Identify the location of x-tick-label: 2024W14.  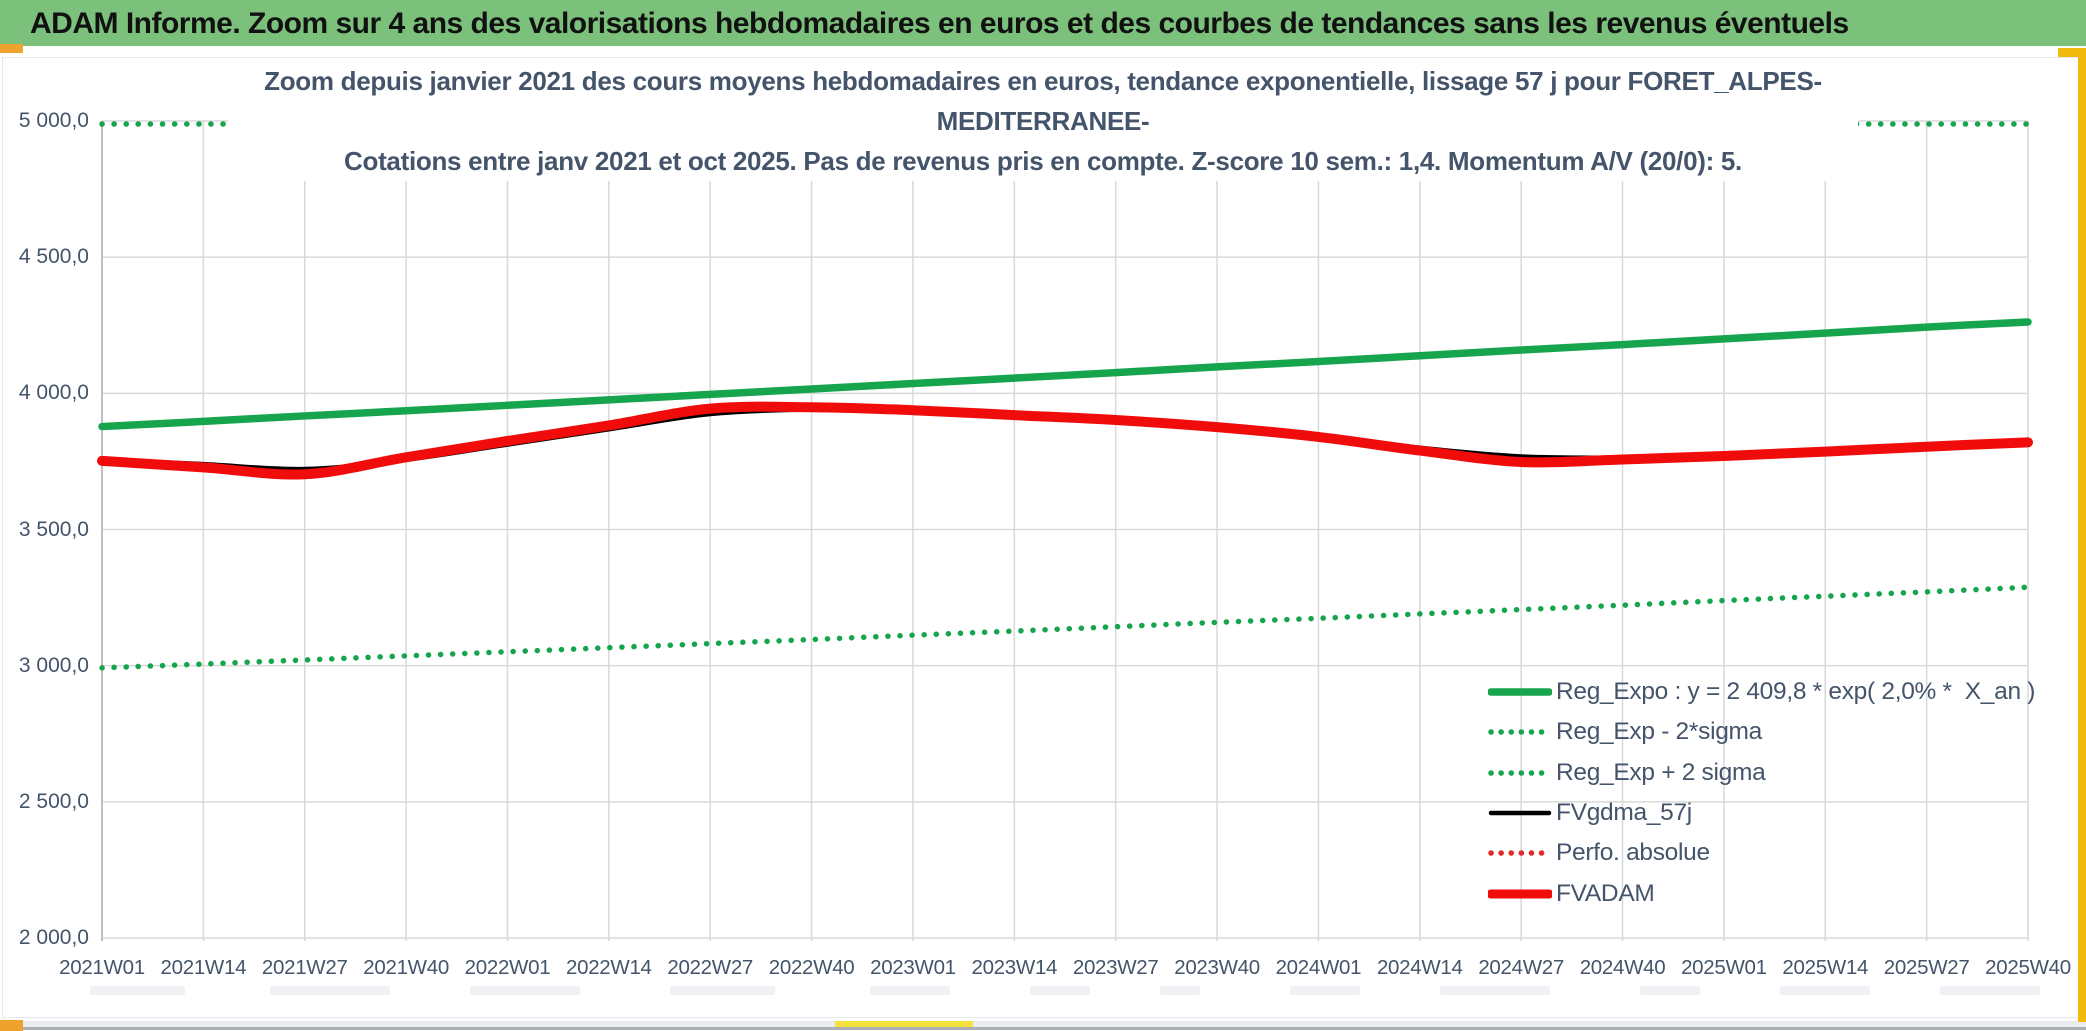
(1419, 967).